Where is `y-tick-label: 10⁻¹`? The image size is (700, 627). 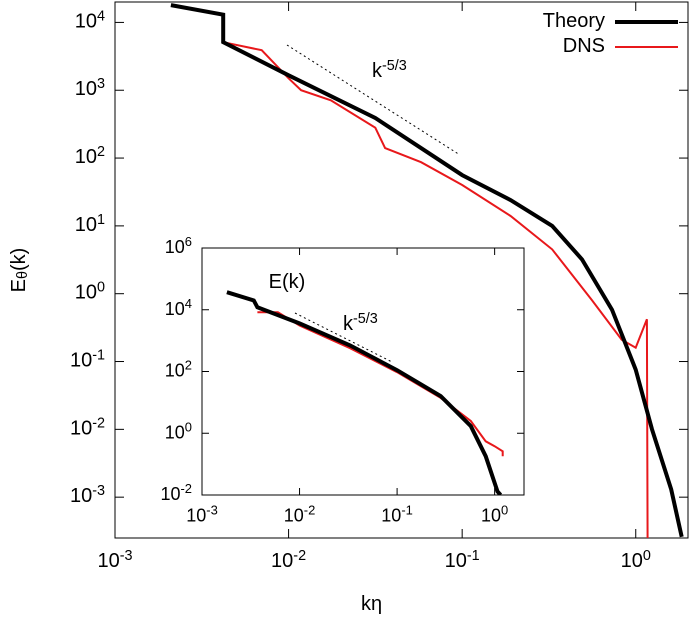
y-tick-label: 10⁻¹ is located at coordinates (87, 359).